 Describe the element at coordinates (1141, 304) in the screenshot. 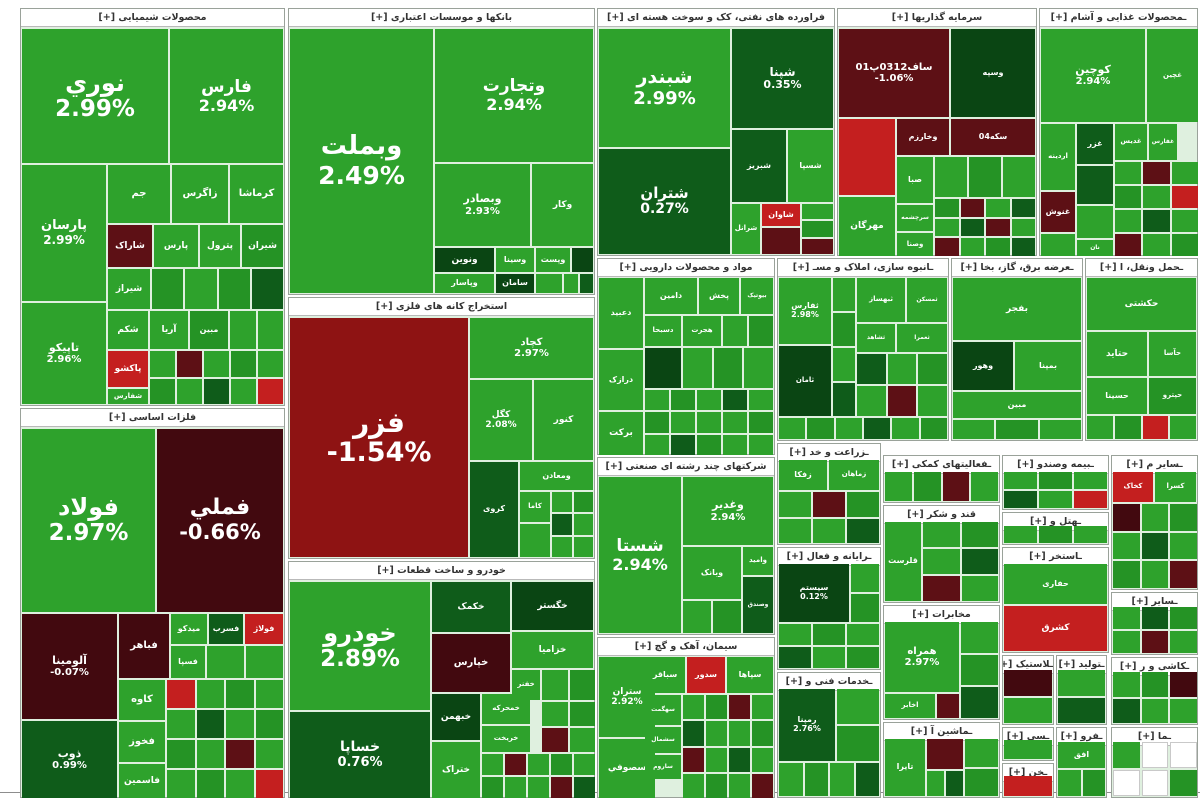

I see `stock-tile-transportation: حکشتی` at that location.